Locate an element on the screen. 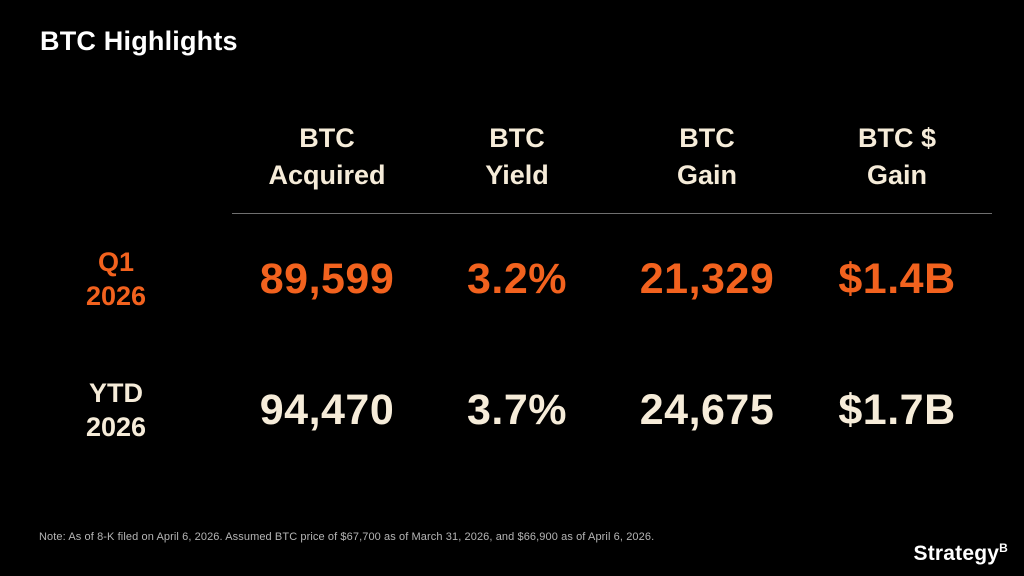 The width and height of the screenshot is (1024, 576). cell-q1-btc-dollar-gain: $1.4B is located at coordinates (897, 278).